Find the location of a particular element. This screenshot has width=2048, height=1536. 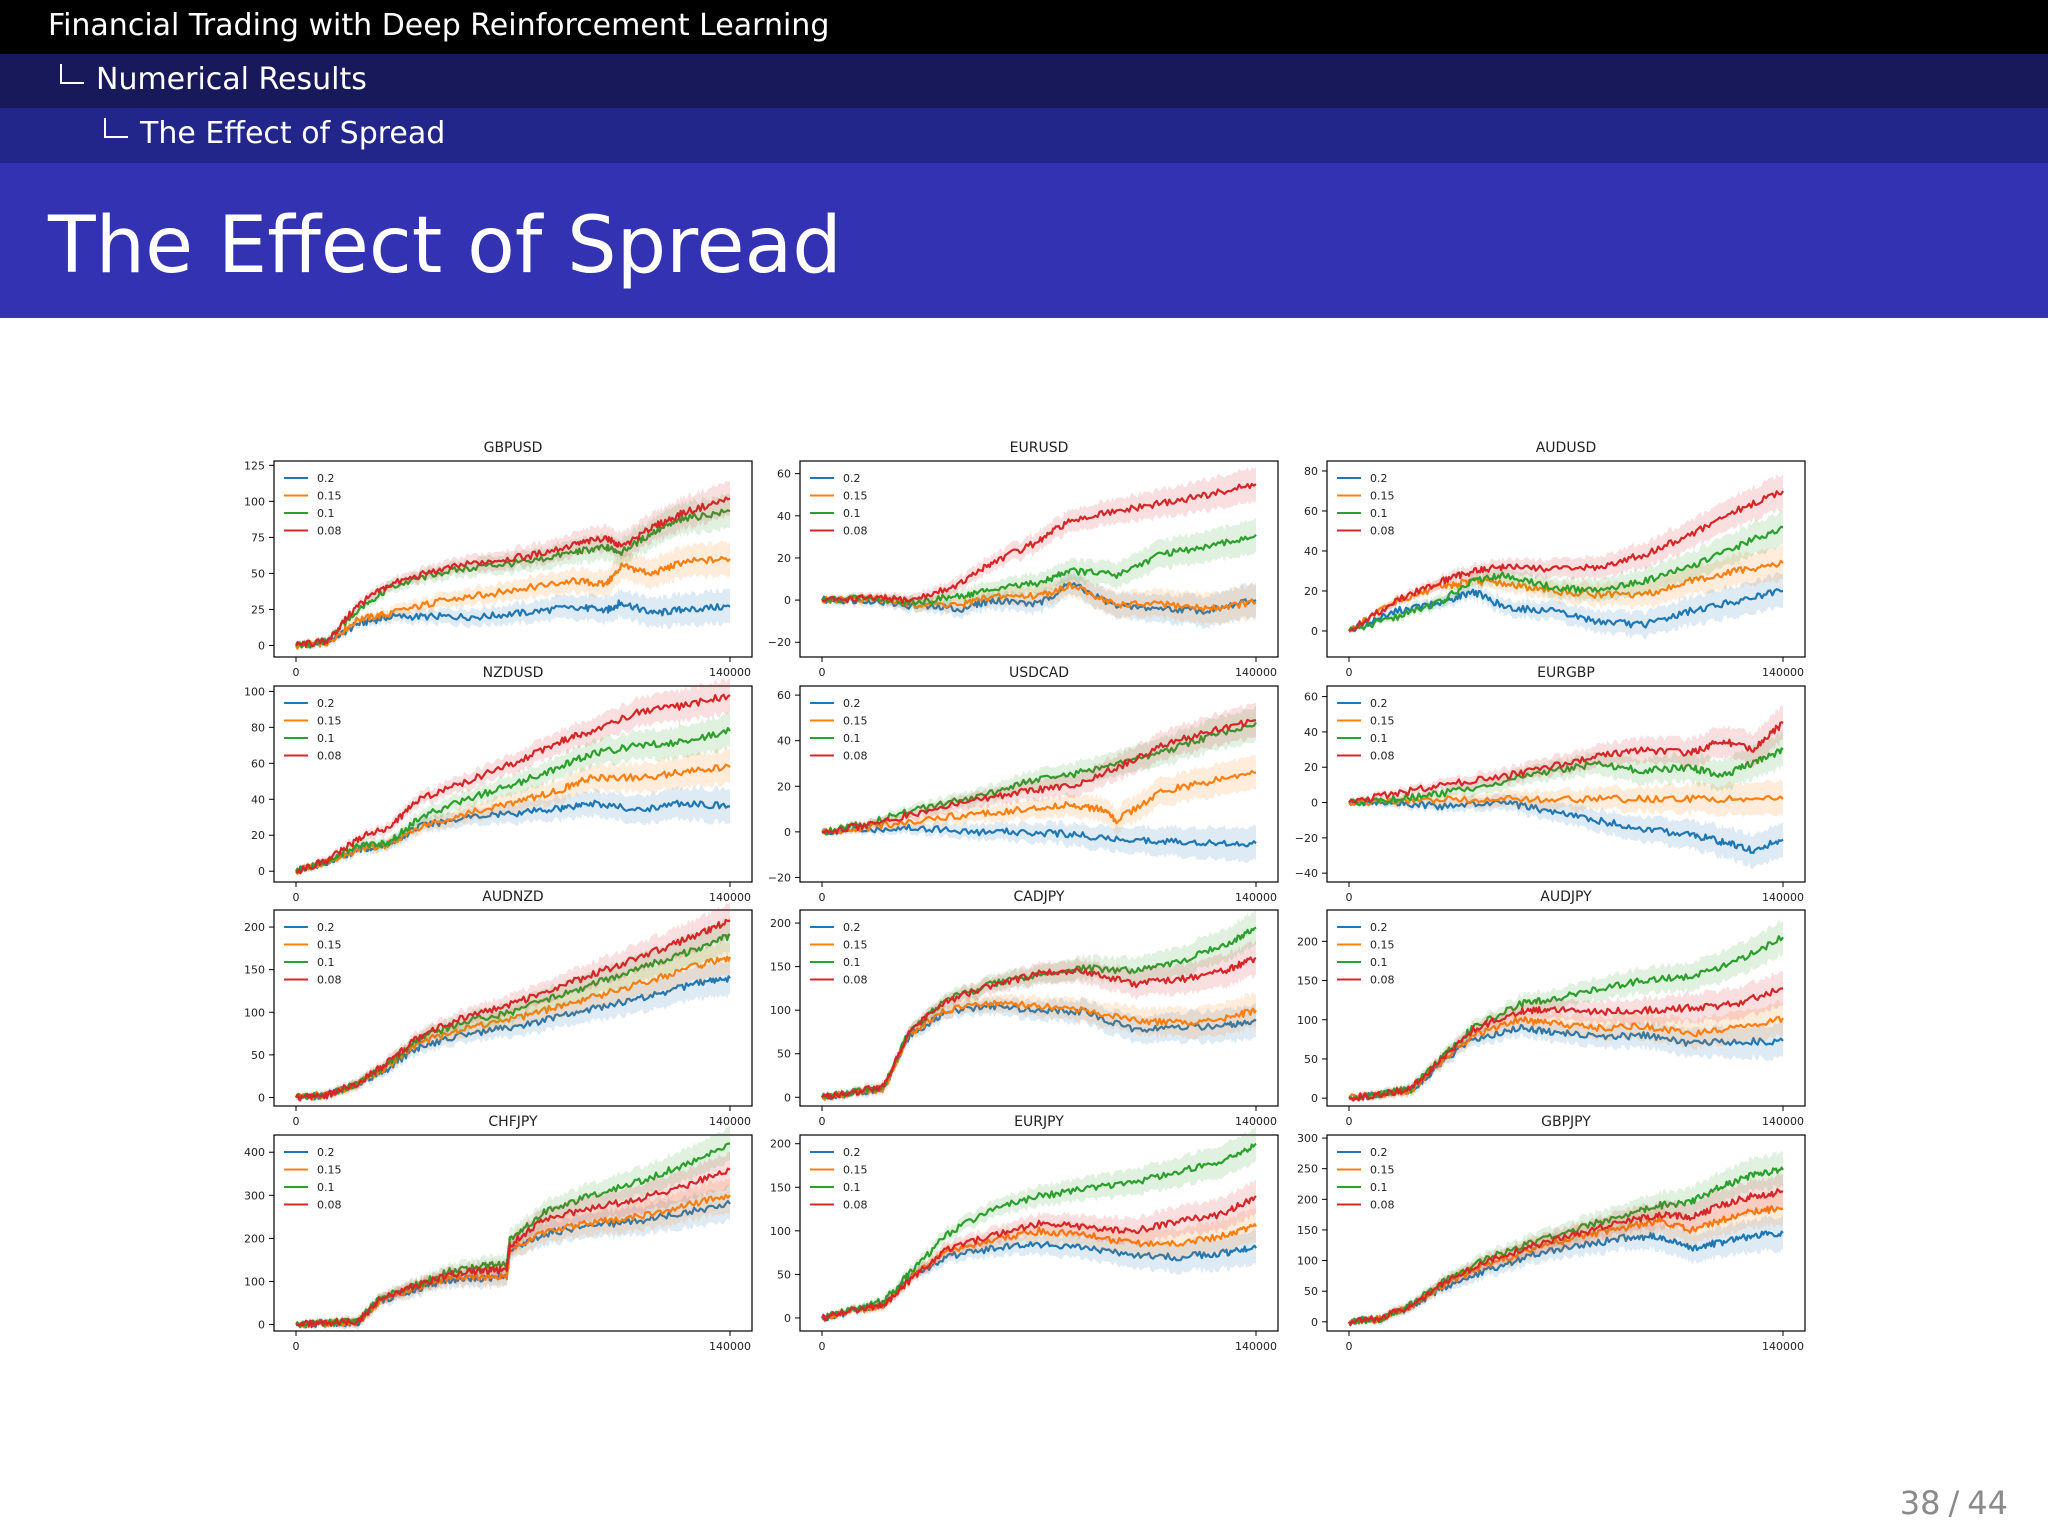

y-tick-label: 300 is located at coordinates (254, 1195).